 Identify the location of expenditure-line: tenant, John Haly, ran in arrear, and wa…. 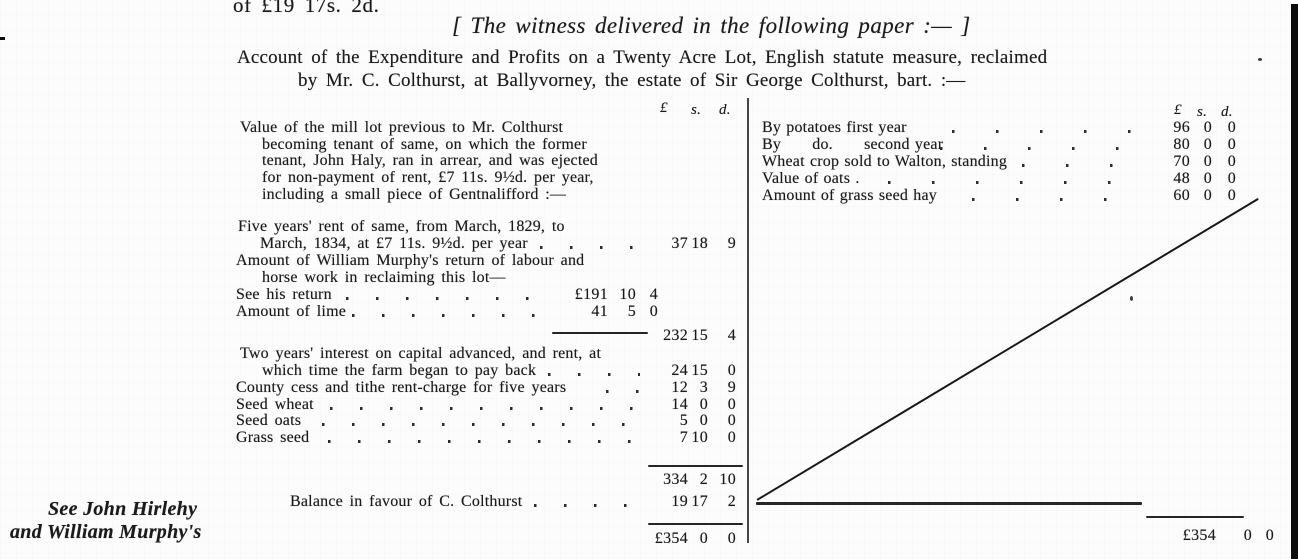
(430, 160).